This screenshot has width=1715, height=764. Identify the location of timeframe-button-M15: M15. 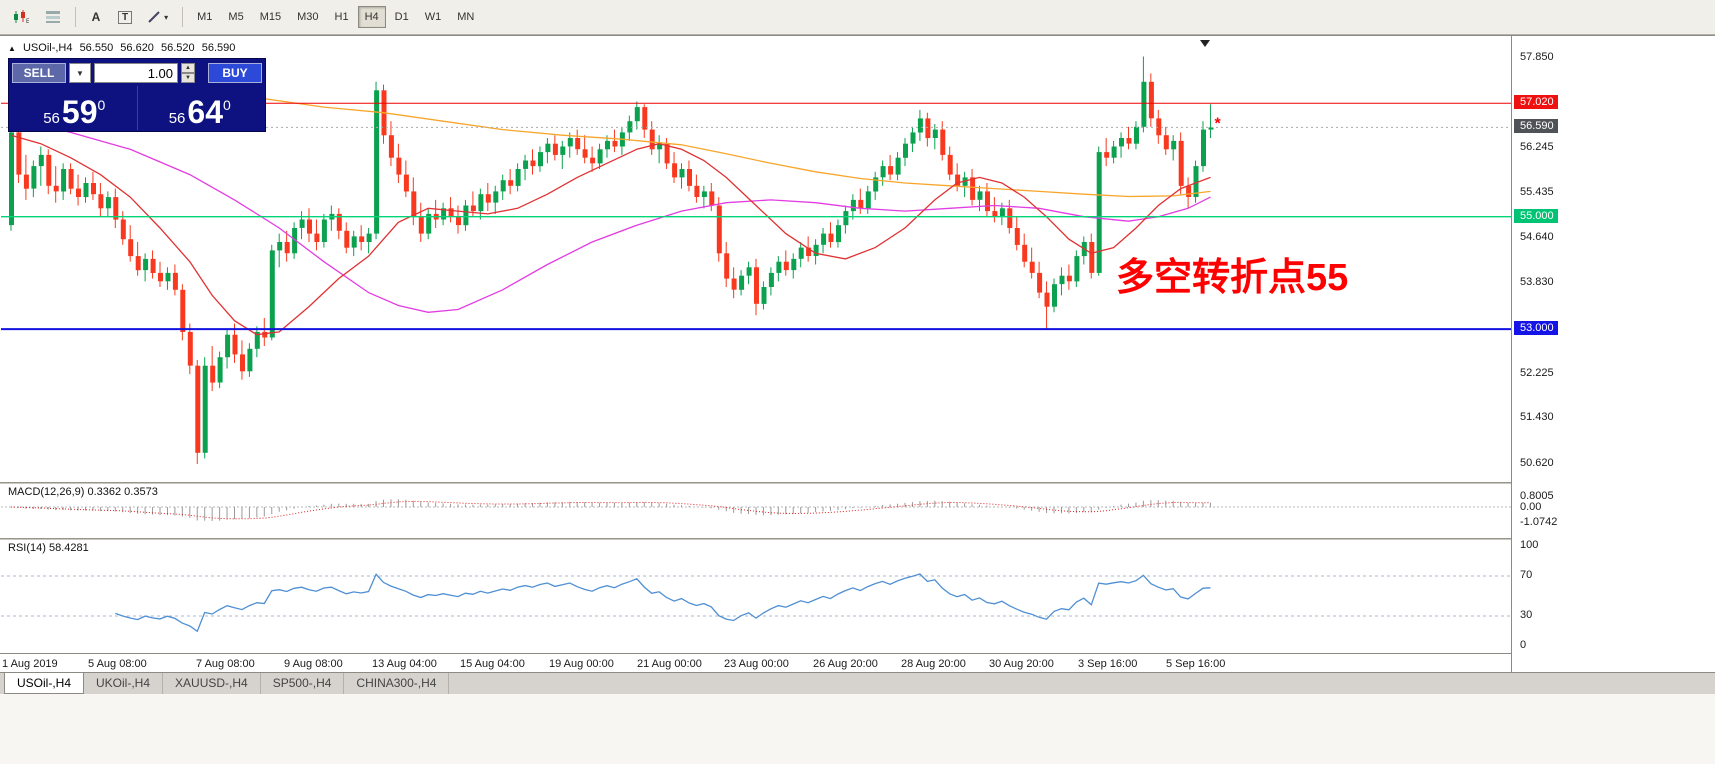
(270, 17).